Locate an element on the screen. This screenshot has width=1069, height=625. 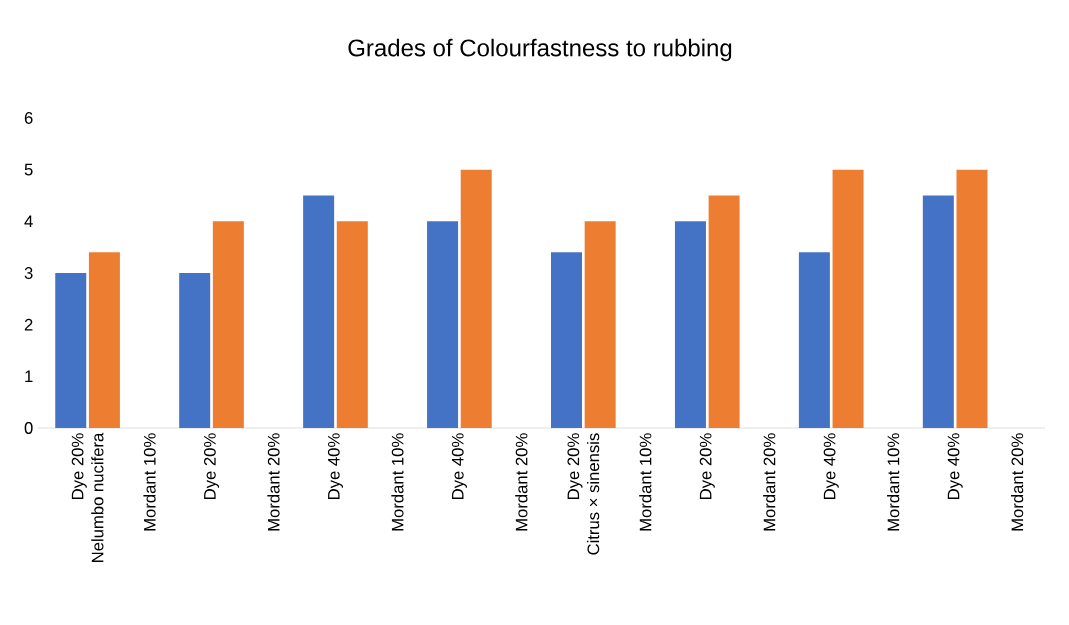
x-tick-label: Dye 20% Nelumbo nucifera is located at coordinates (87, 497).